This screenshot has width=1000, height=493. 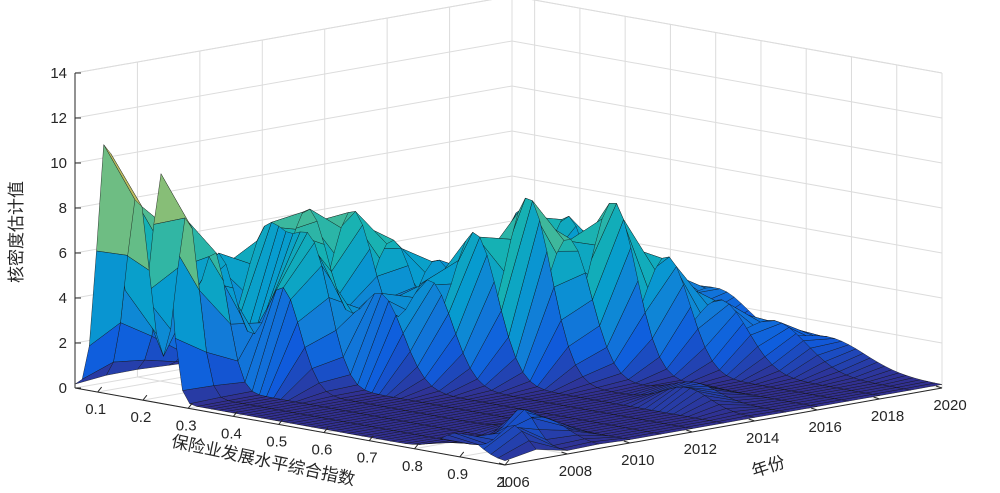 What do you see at coordinates (575, 471) in the screenshot?
I see `y-tick-label: 2008` at bounding box center [575, 471].